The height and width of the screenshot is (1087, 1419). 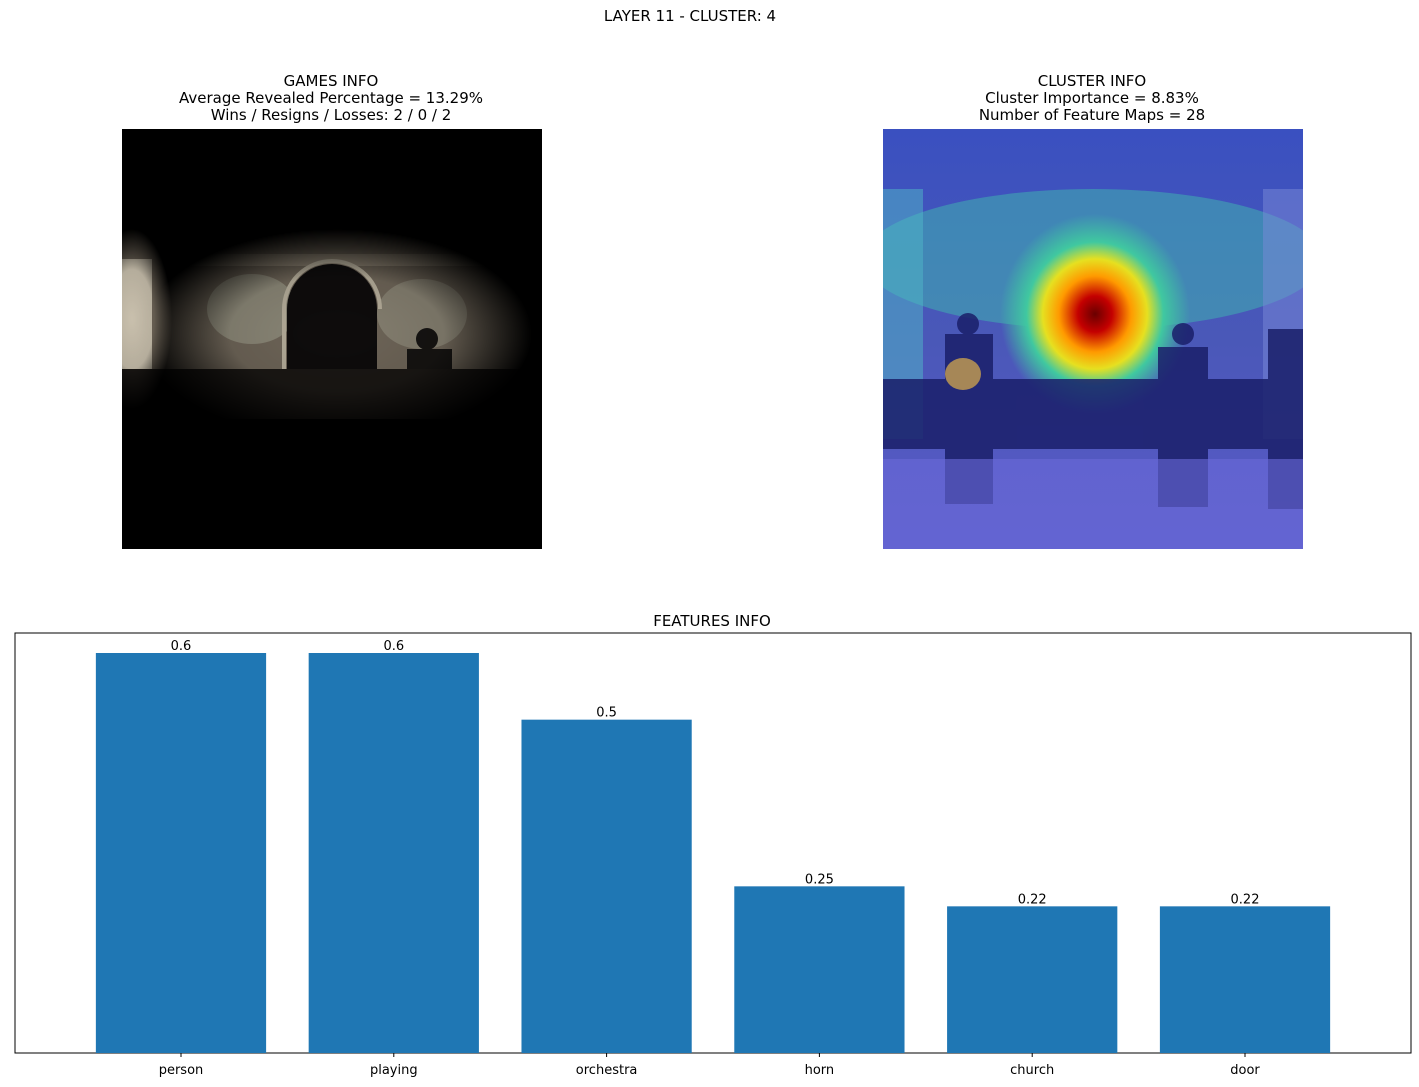 I want to click on x-tick-label: door, so click(x=1245, y=1070).